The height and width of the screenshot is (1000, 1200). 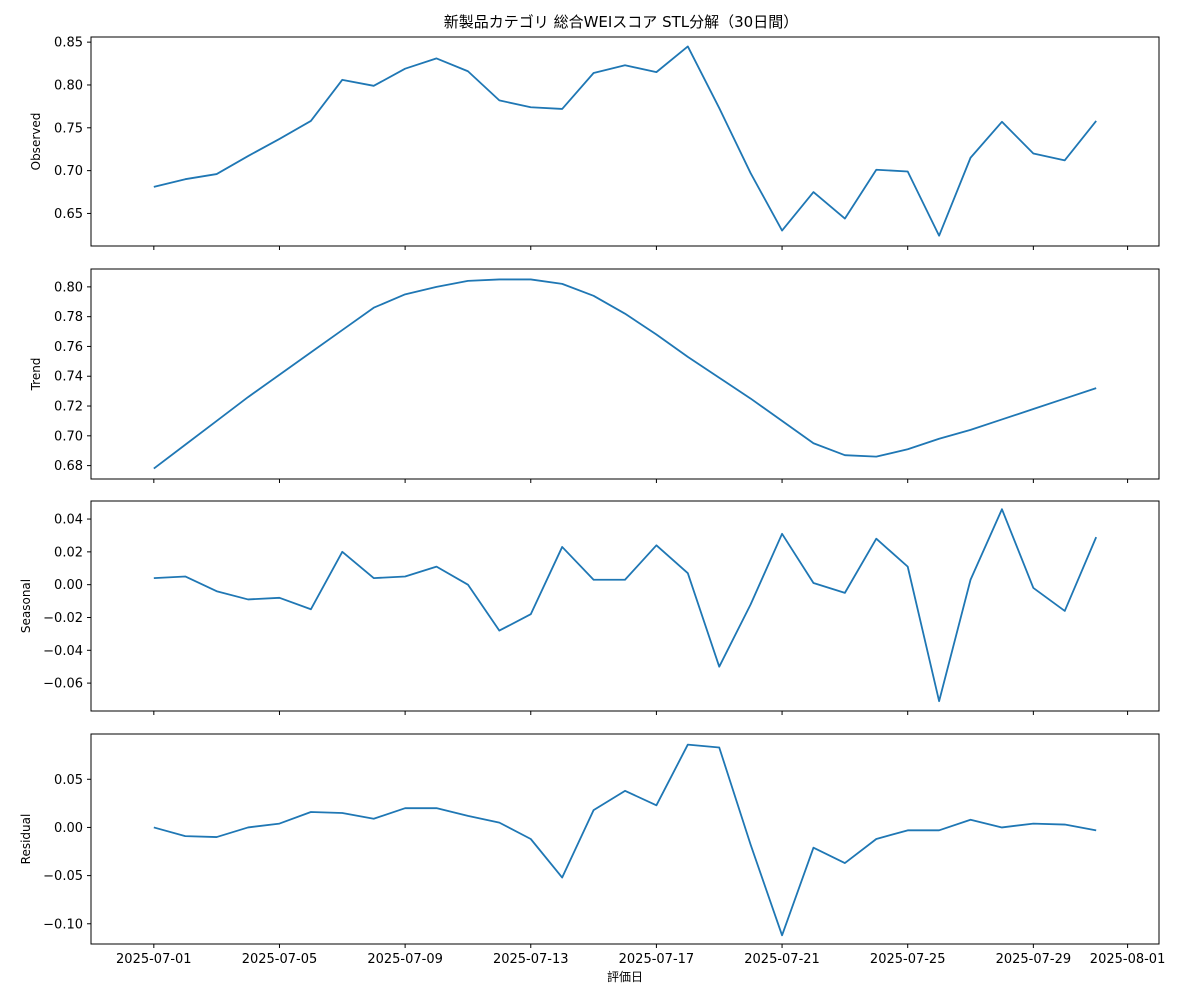 What do you see at coordinates (657, 959) in the screenshot?
I see `x-tick-label: 2025-07-17` at bounding box center [657, 959].